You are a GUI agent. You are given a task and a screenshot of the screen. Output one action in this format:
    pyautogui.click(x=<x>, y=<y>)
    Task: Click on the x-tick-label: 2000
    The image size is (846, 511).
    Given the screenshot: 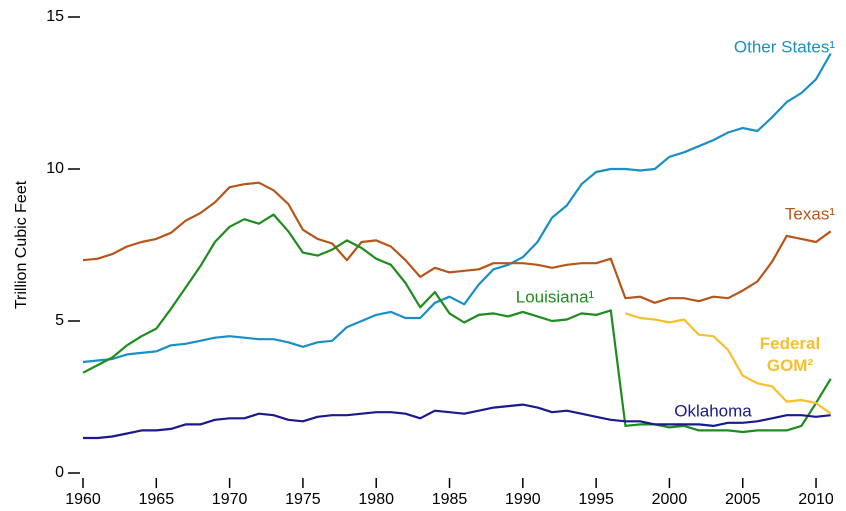 What is the action you would take?
    pyautogui.click(x=670, y=499)
    